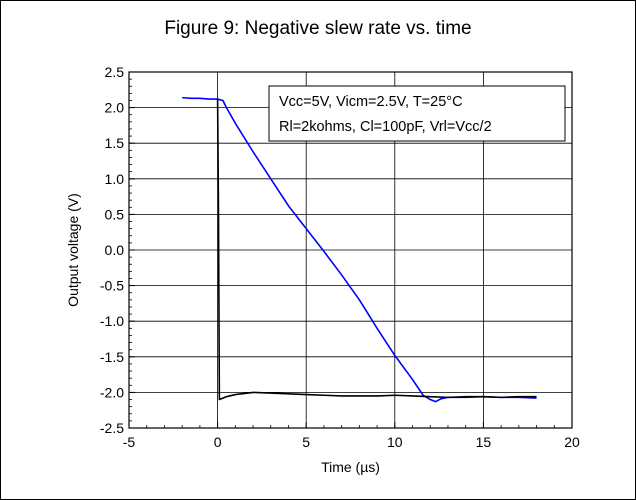 The height and width of the screenshot is (500, 636). I want to click on y-tick-label: -1.5, so click(112, 357).